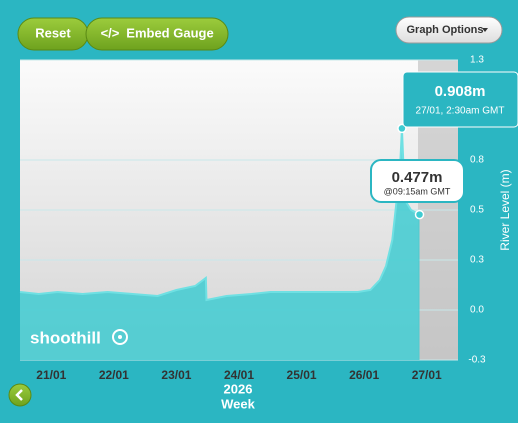  Describe the element at coordinates (51, 375) in the screenshot. I see `x-tick-label: 21/01` at that location.